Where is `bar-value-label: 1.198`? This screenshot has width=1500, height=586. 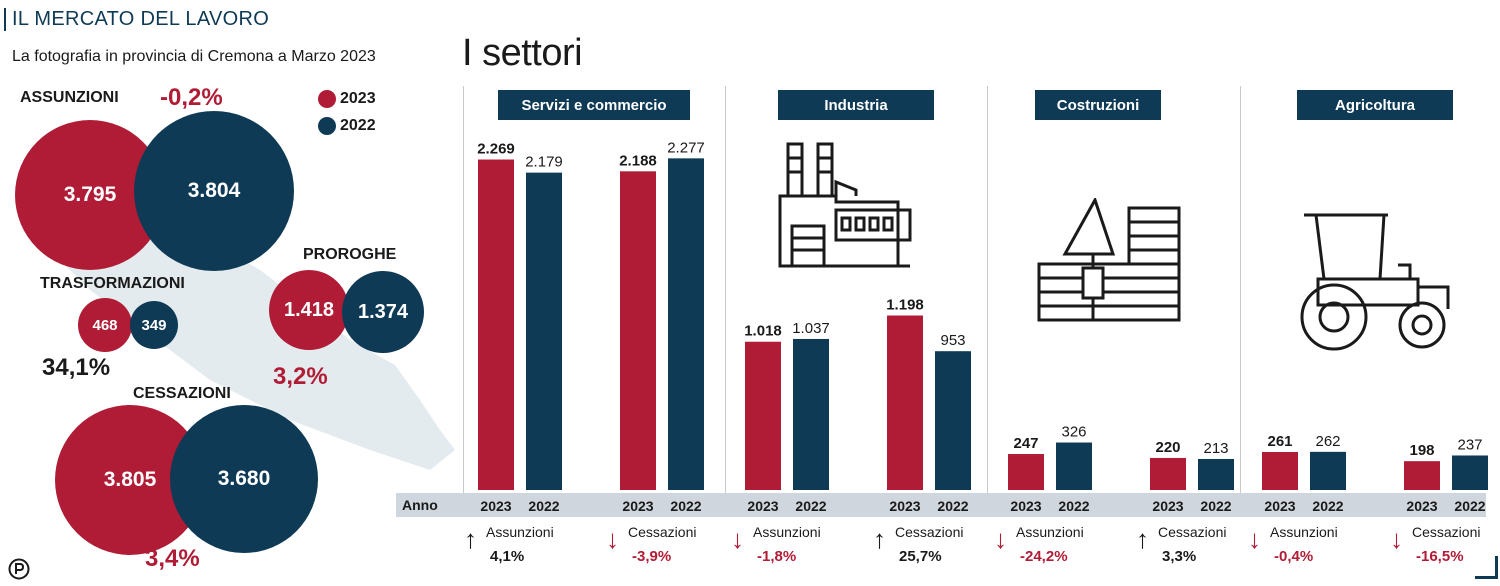
bar-value-label: 1.198 is located at coordinates (905, 305).